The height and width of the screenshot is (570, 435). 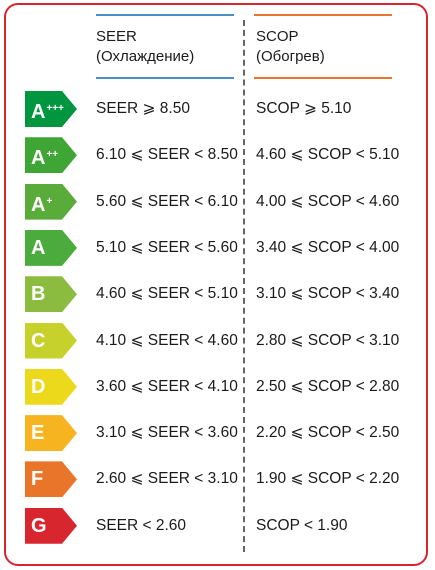 I want to click on scop-range: SCOP < 1.90, so click(x=302, y=525).